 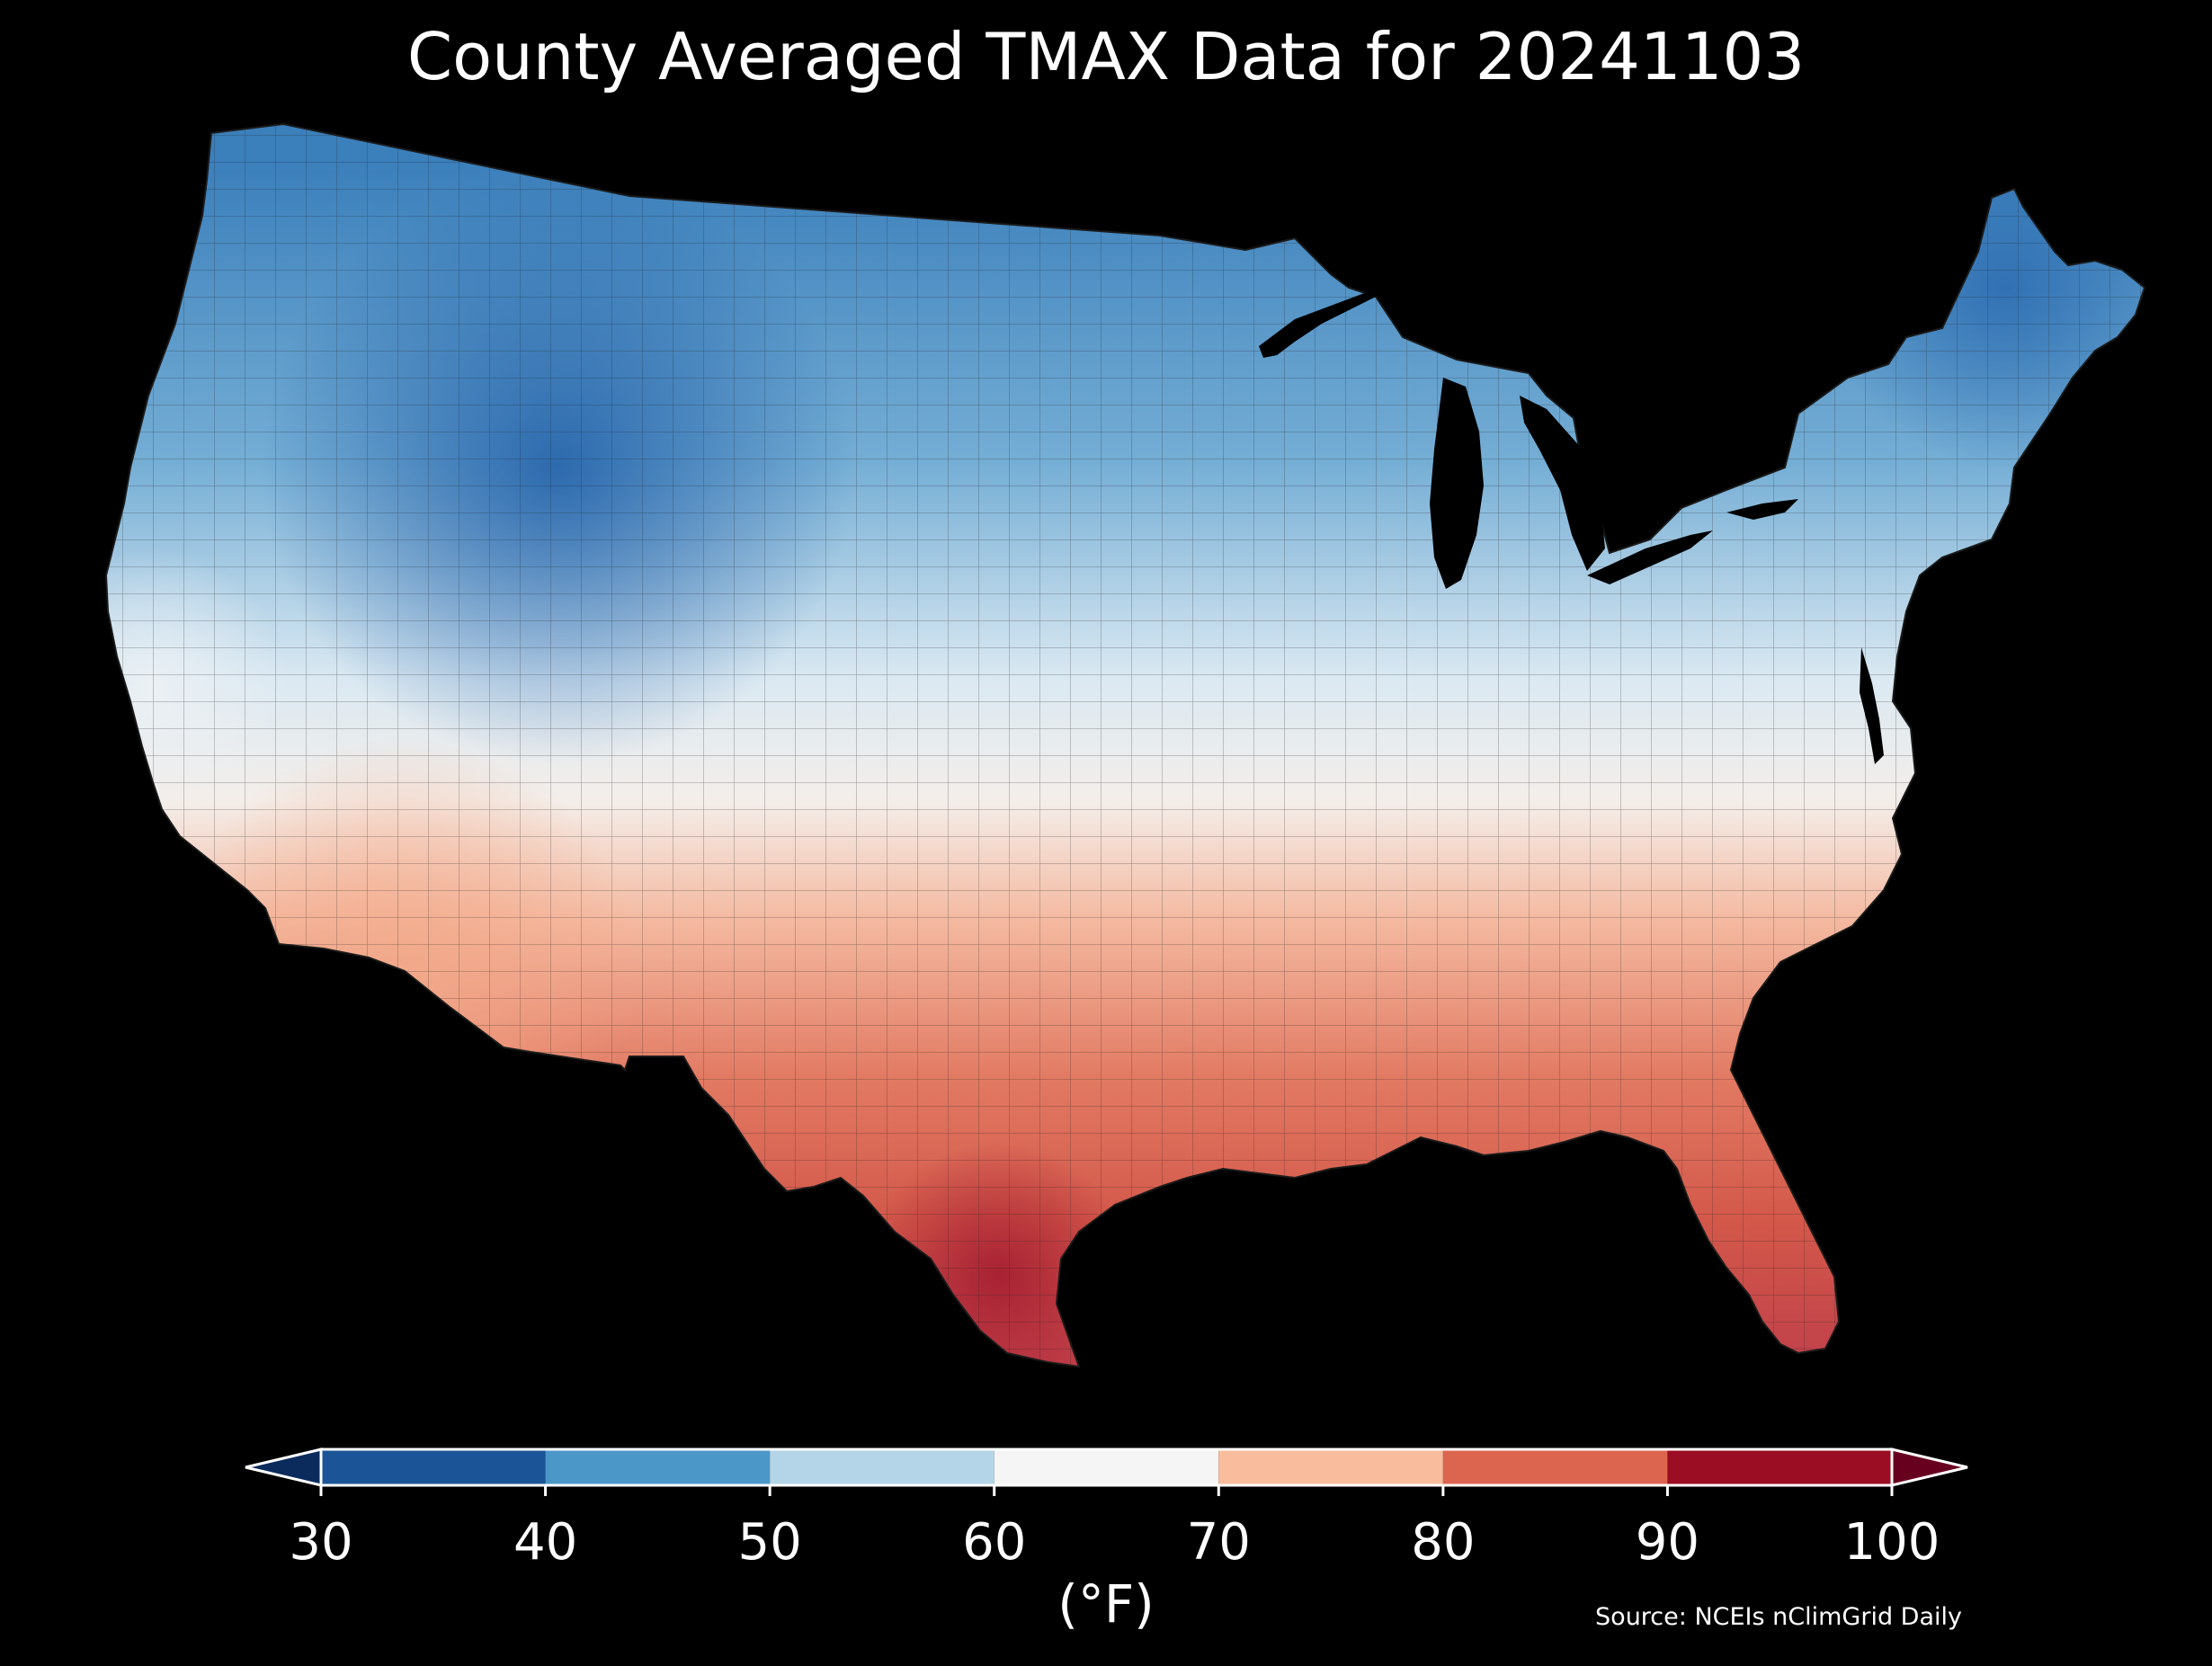 What do you see at coordinates (1778, 1617) in the screenshot?
I see `source-note: Source: NCEIs nClimGrid Daily` at bounding box center [1778, 1617].